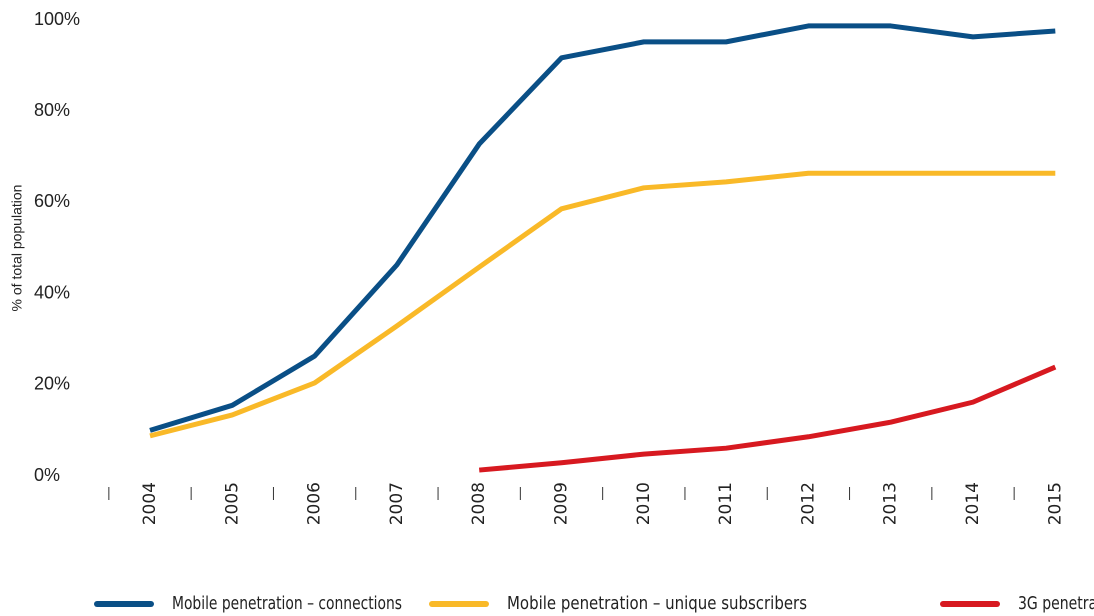 This screenshot has height=616, width=1094. I want to click on y-tick-label: 100%, so click(57, 19).